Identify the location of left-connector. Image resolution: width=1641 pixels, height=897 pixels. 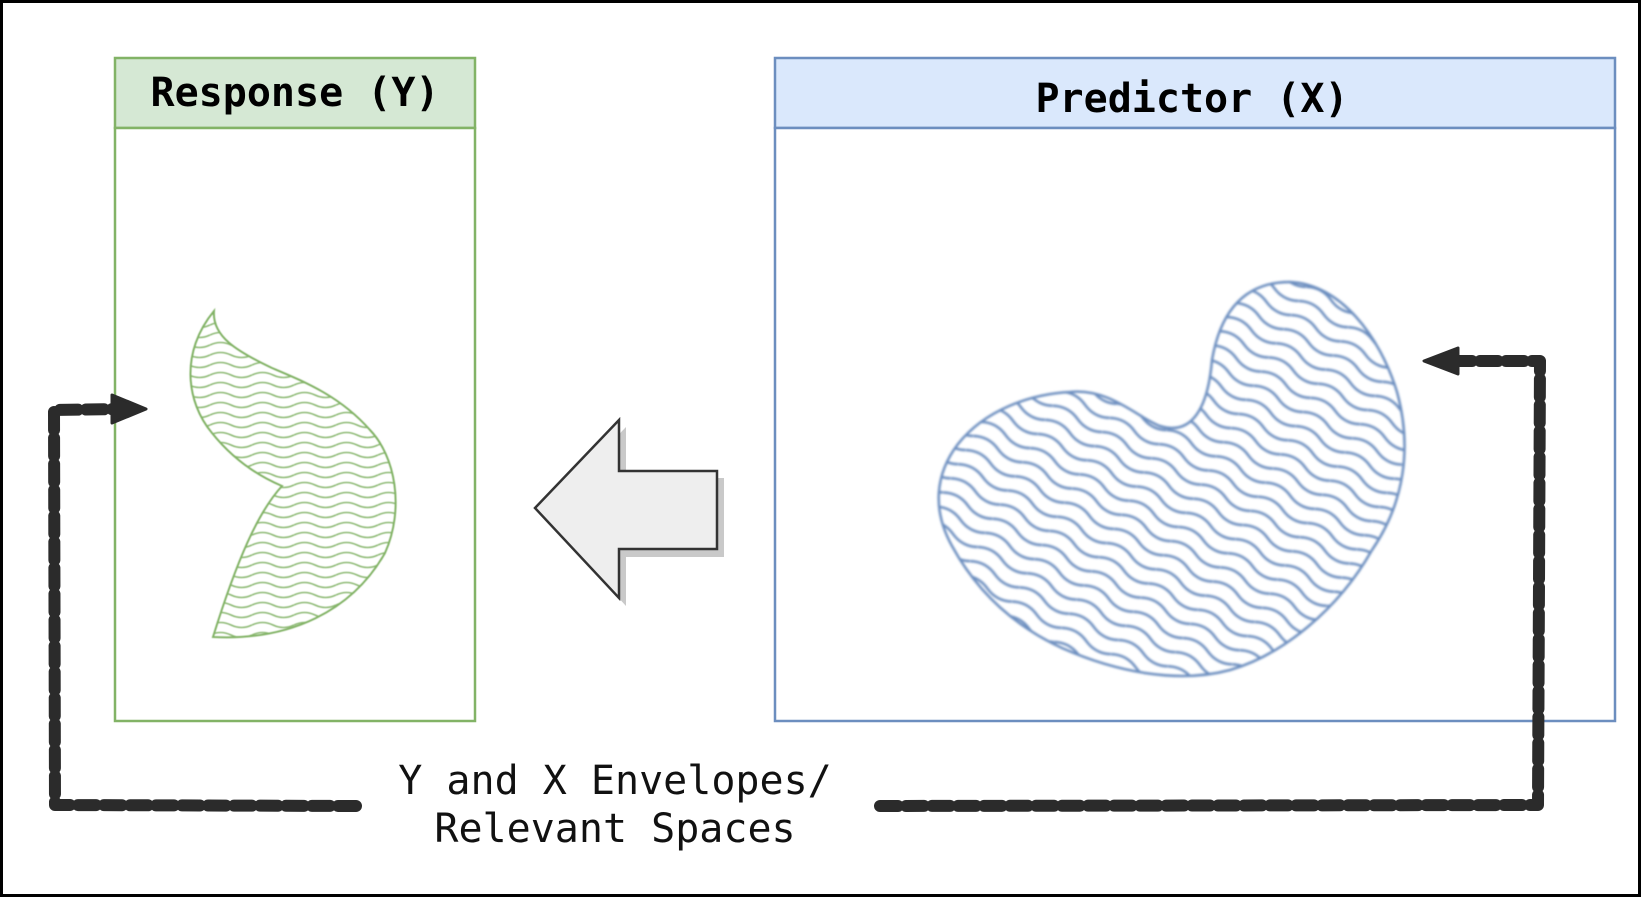
(205, 602).